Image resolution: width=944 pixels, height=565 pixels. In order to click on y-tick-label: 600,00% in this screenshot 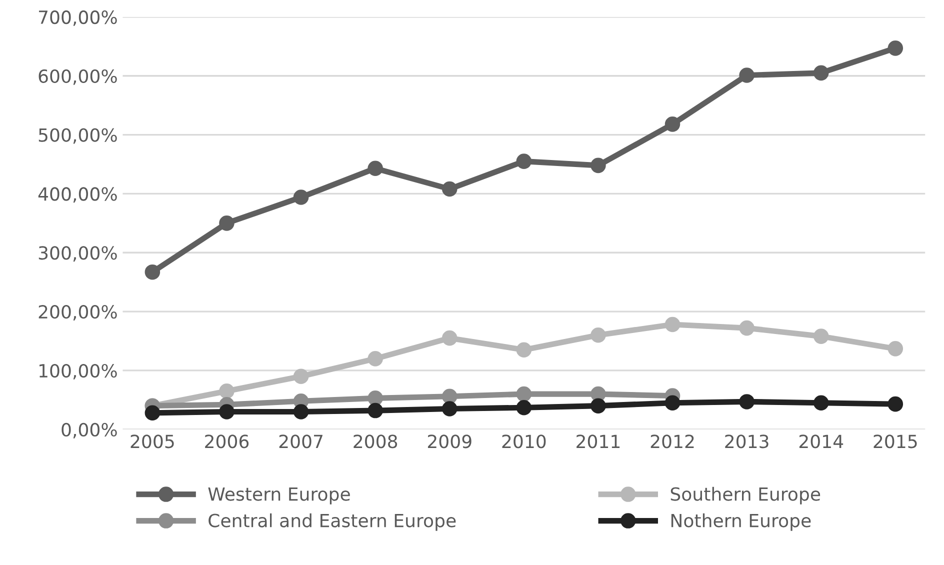, I will do `click(77, 77)`.